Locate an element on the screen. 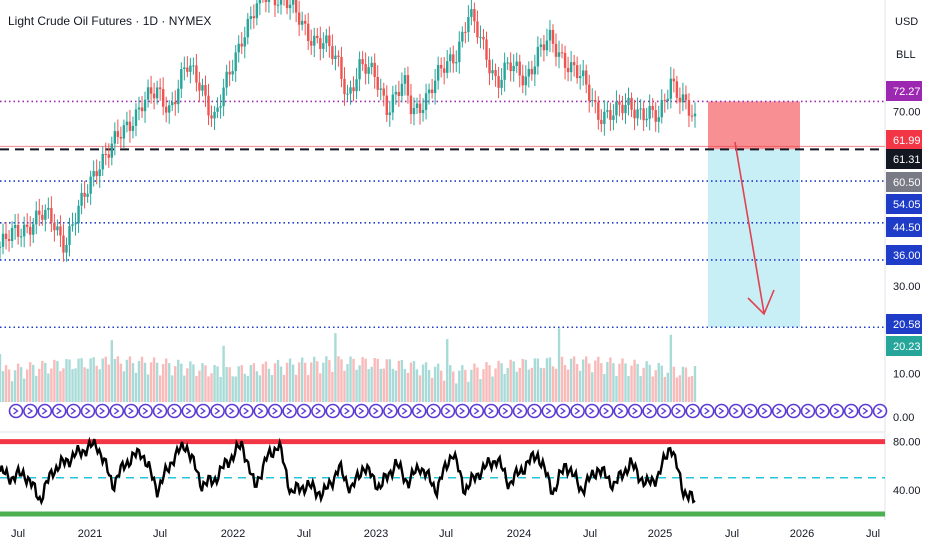 The image size is (932, 555). currency-button: USD is located at coordinates (906, 22).